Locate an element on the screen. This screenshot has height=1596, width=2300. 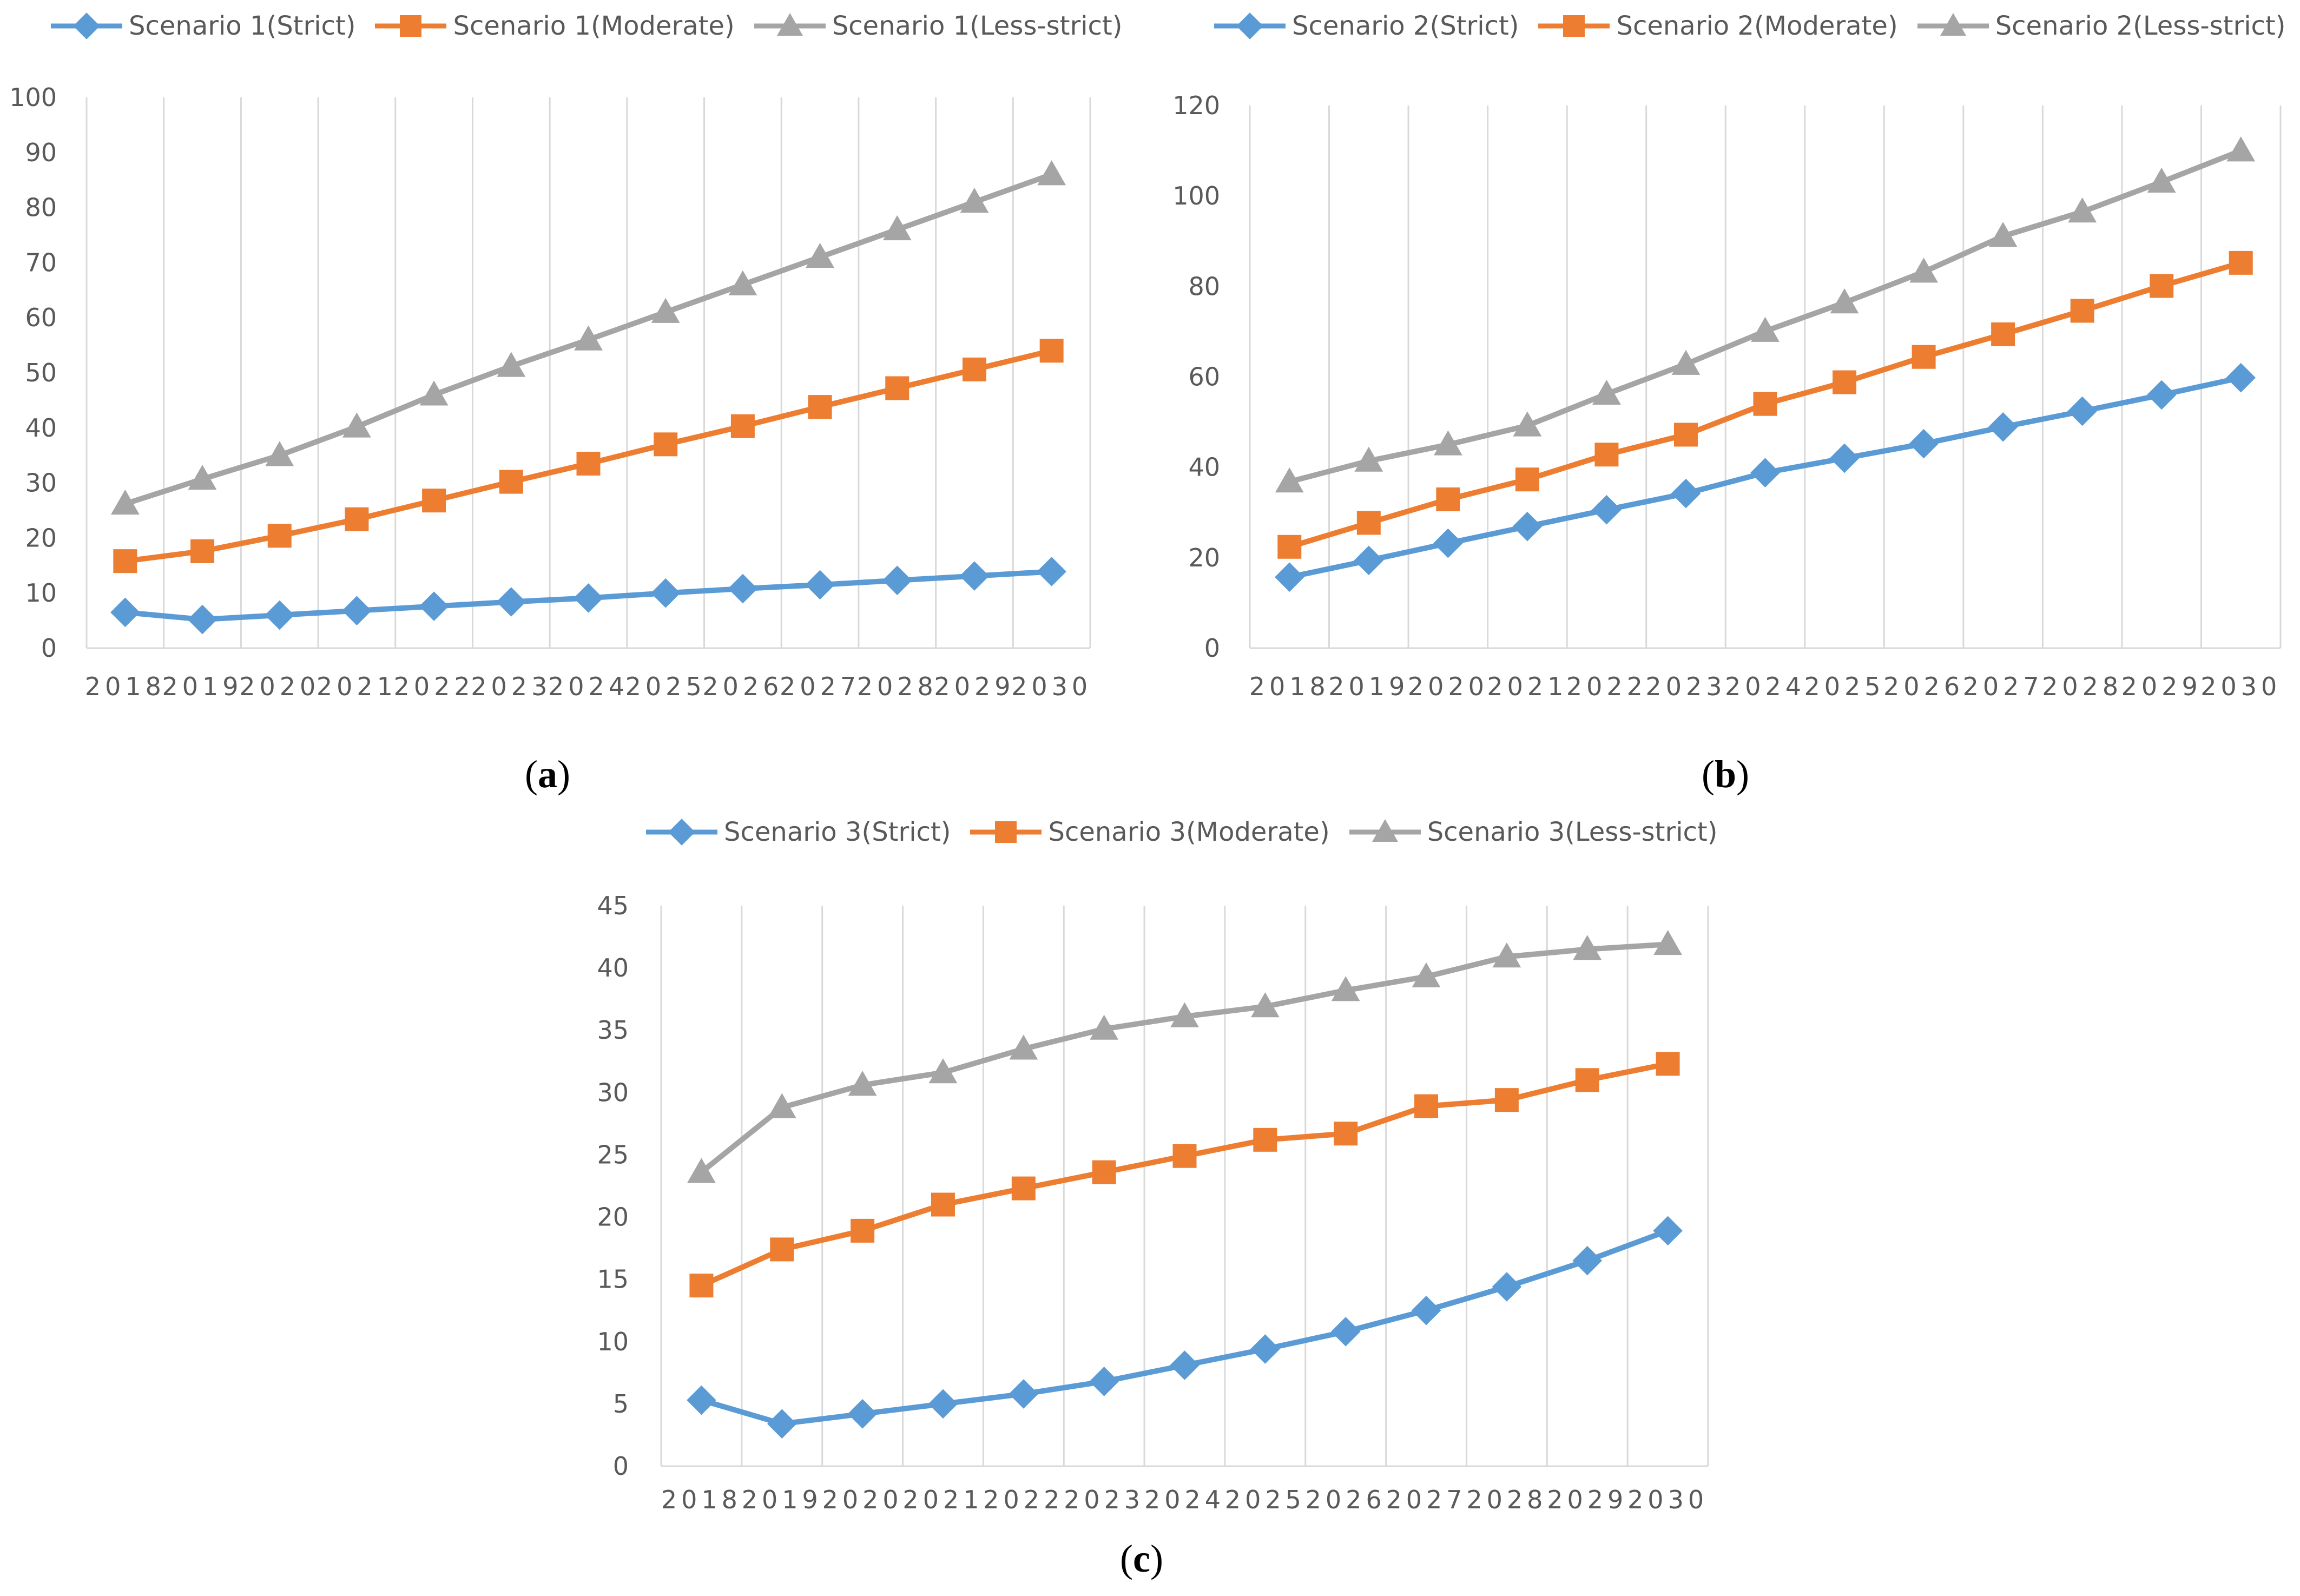
legend-item-a-square: Scenario 1(Moderate) is located at coordinates (554, 26).